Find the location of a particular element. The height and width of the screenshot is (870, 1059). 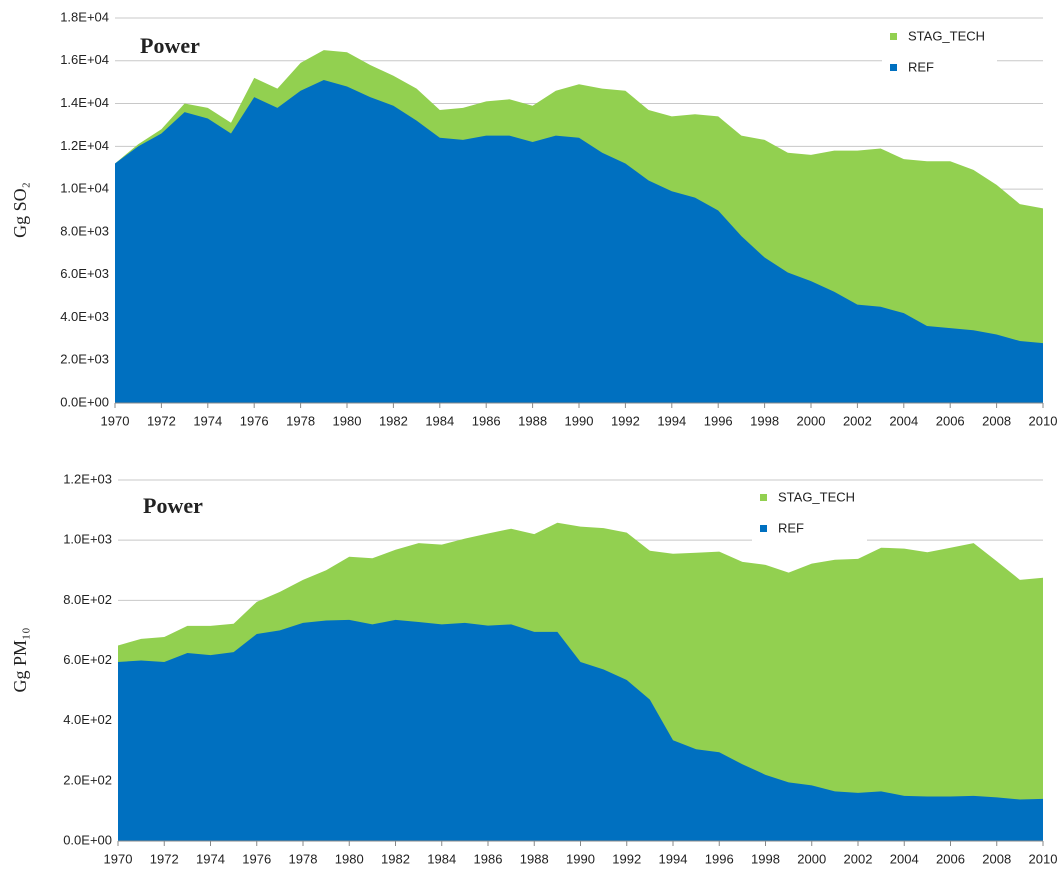

y-tick-label: 2.0E+03 is located at coordinates (84, 359).